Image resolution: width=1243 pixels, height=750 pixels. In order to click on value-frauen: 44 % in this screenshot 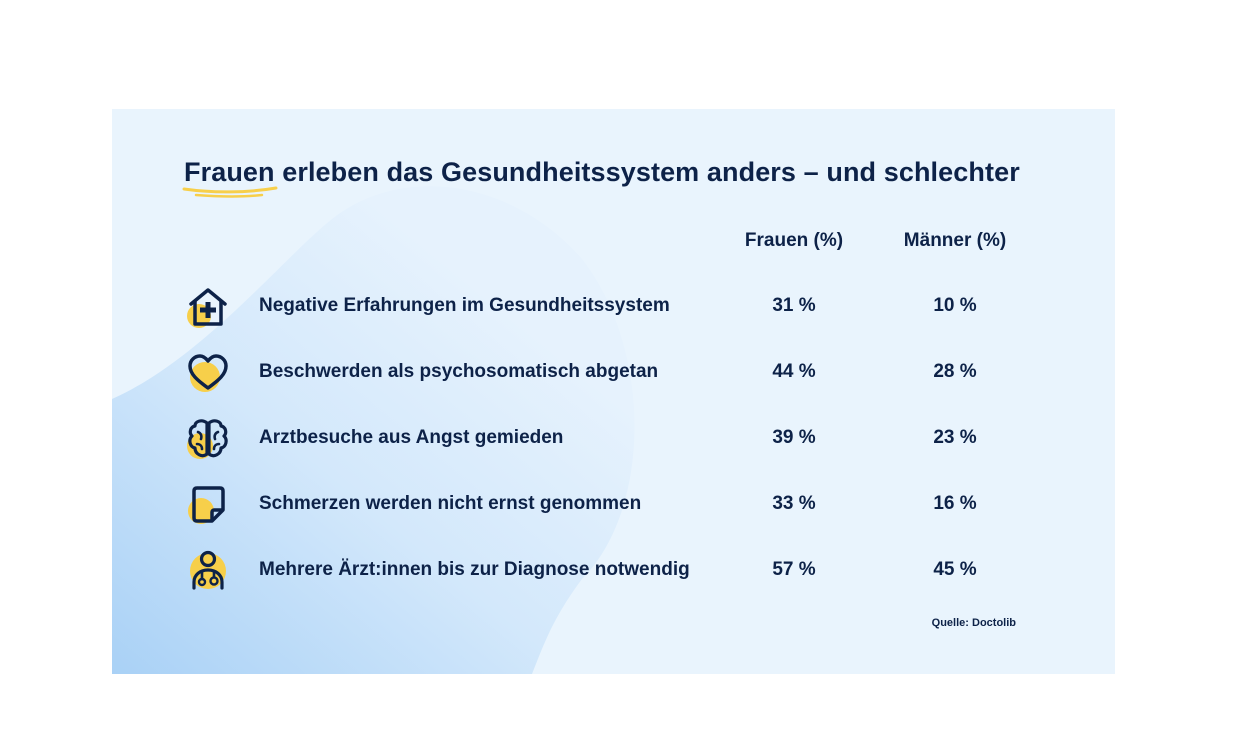, I will do `click(794, 371)`.